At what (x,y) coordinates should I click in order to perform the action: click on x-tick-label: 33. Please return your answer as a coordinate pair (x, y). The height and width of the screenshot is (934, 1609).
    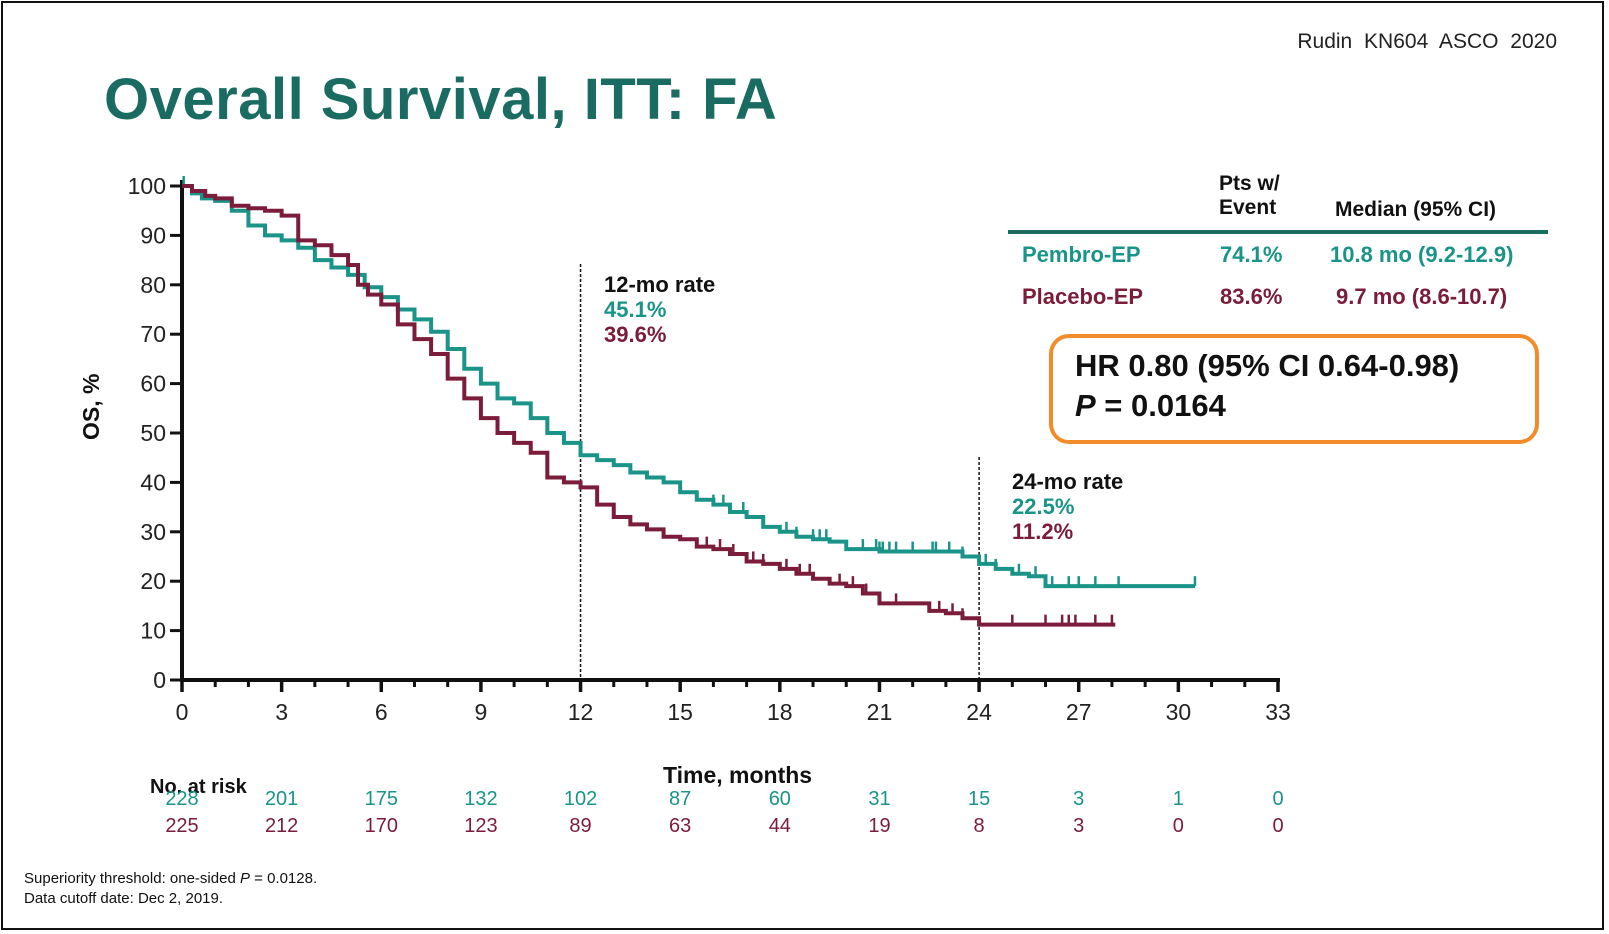
    Looking at the image, I should click on (1278, 712).